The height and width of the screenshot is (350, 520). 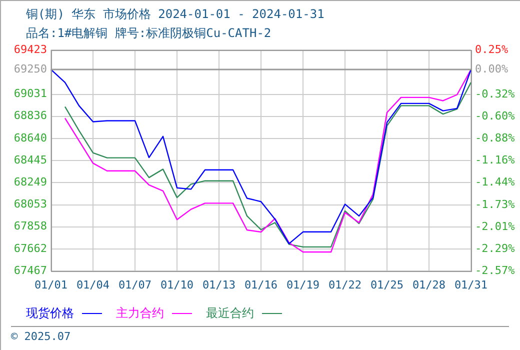 I want to click on y2-tick-label: -2.29%, so click(x=495, y=248).